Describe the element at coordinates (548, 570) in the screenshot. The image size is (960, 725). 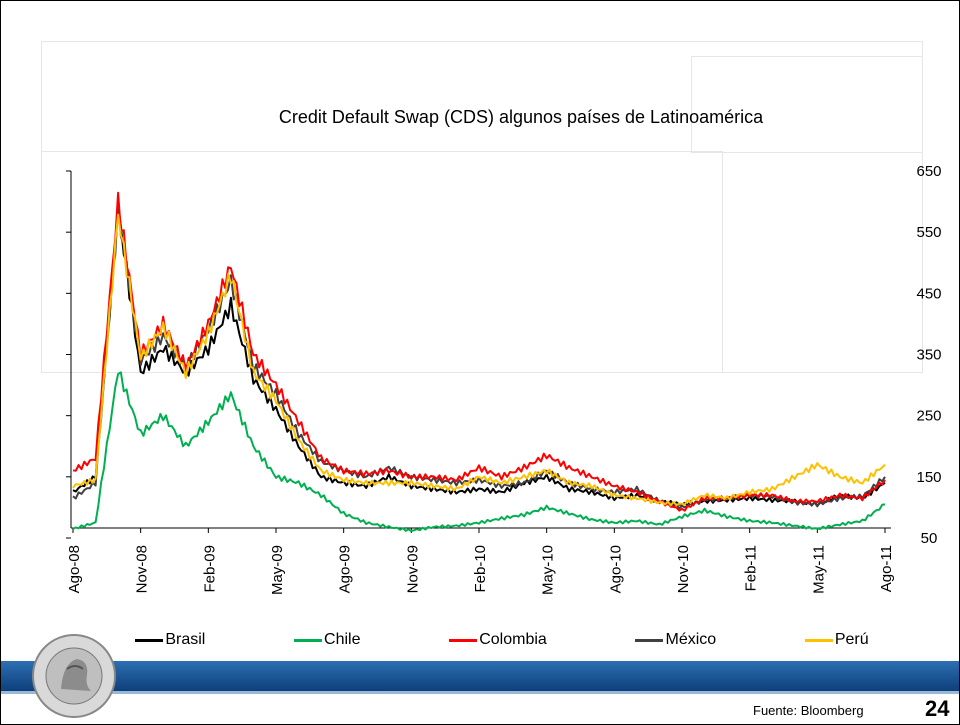
I see `x-tick-label: May-10` at that location.